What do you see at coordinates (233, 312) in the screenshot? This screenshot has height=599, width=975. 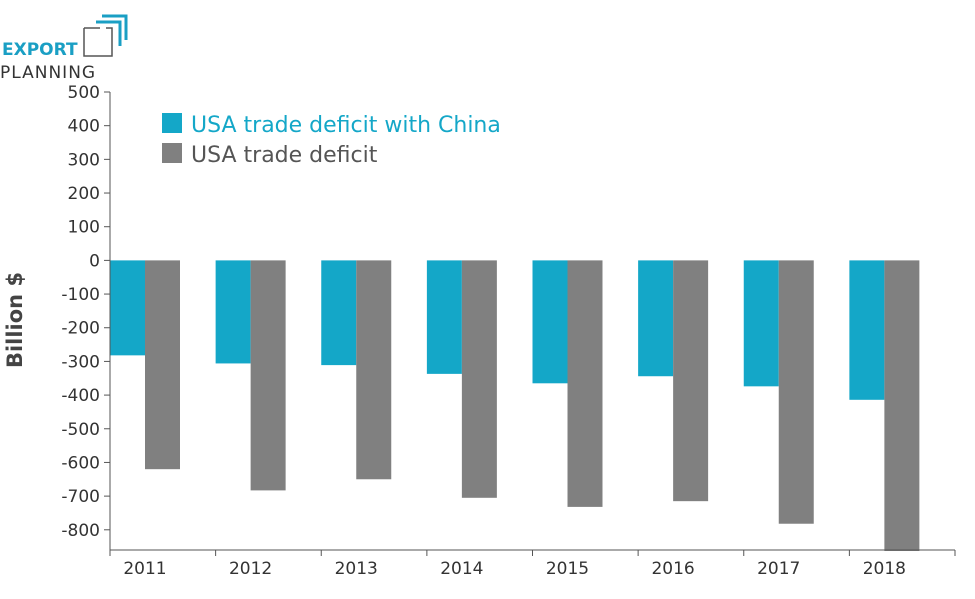 I see `bar-china-2012` at bounding box center [233, 312].